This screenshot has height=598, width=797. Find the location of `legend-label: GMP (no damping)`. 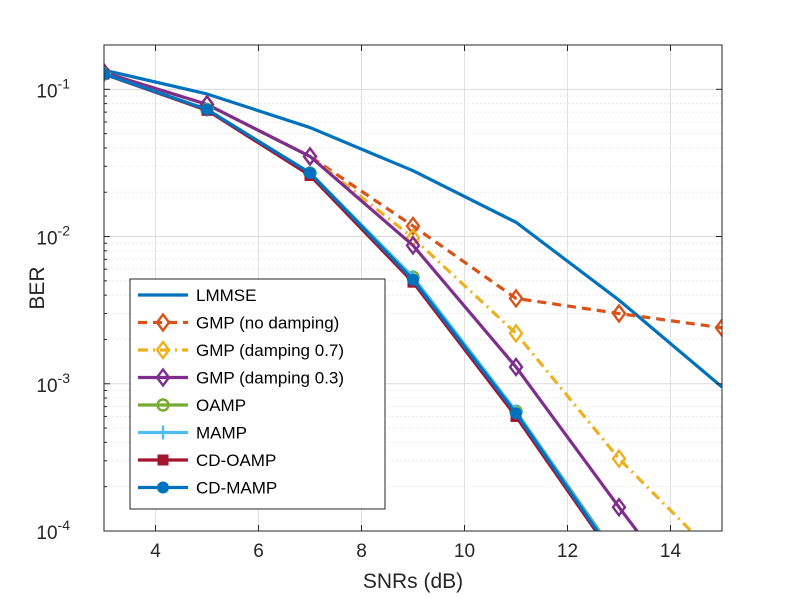

legend-label: GMP (no damping) is located at coordinates (267, 323).